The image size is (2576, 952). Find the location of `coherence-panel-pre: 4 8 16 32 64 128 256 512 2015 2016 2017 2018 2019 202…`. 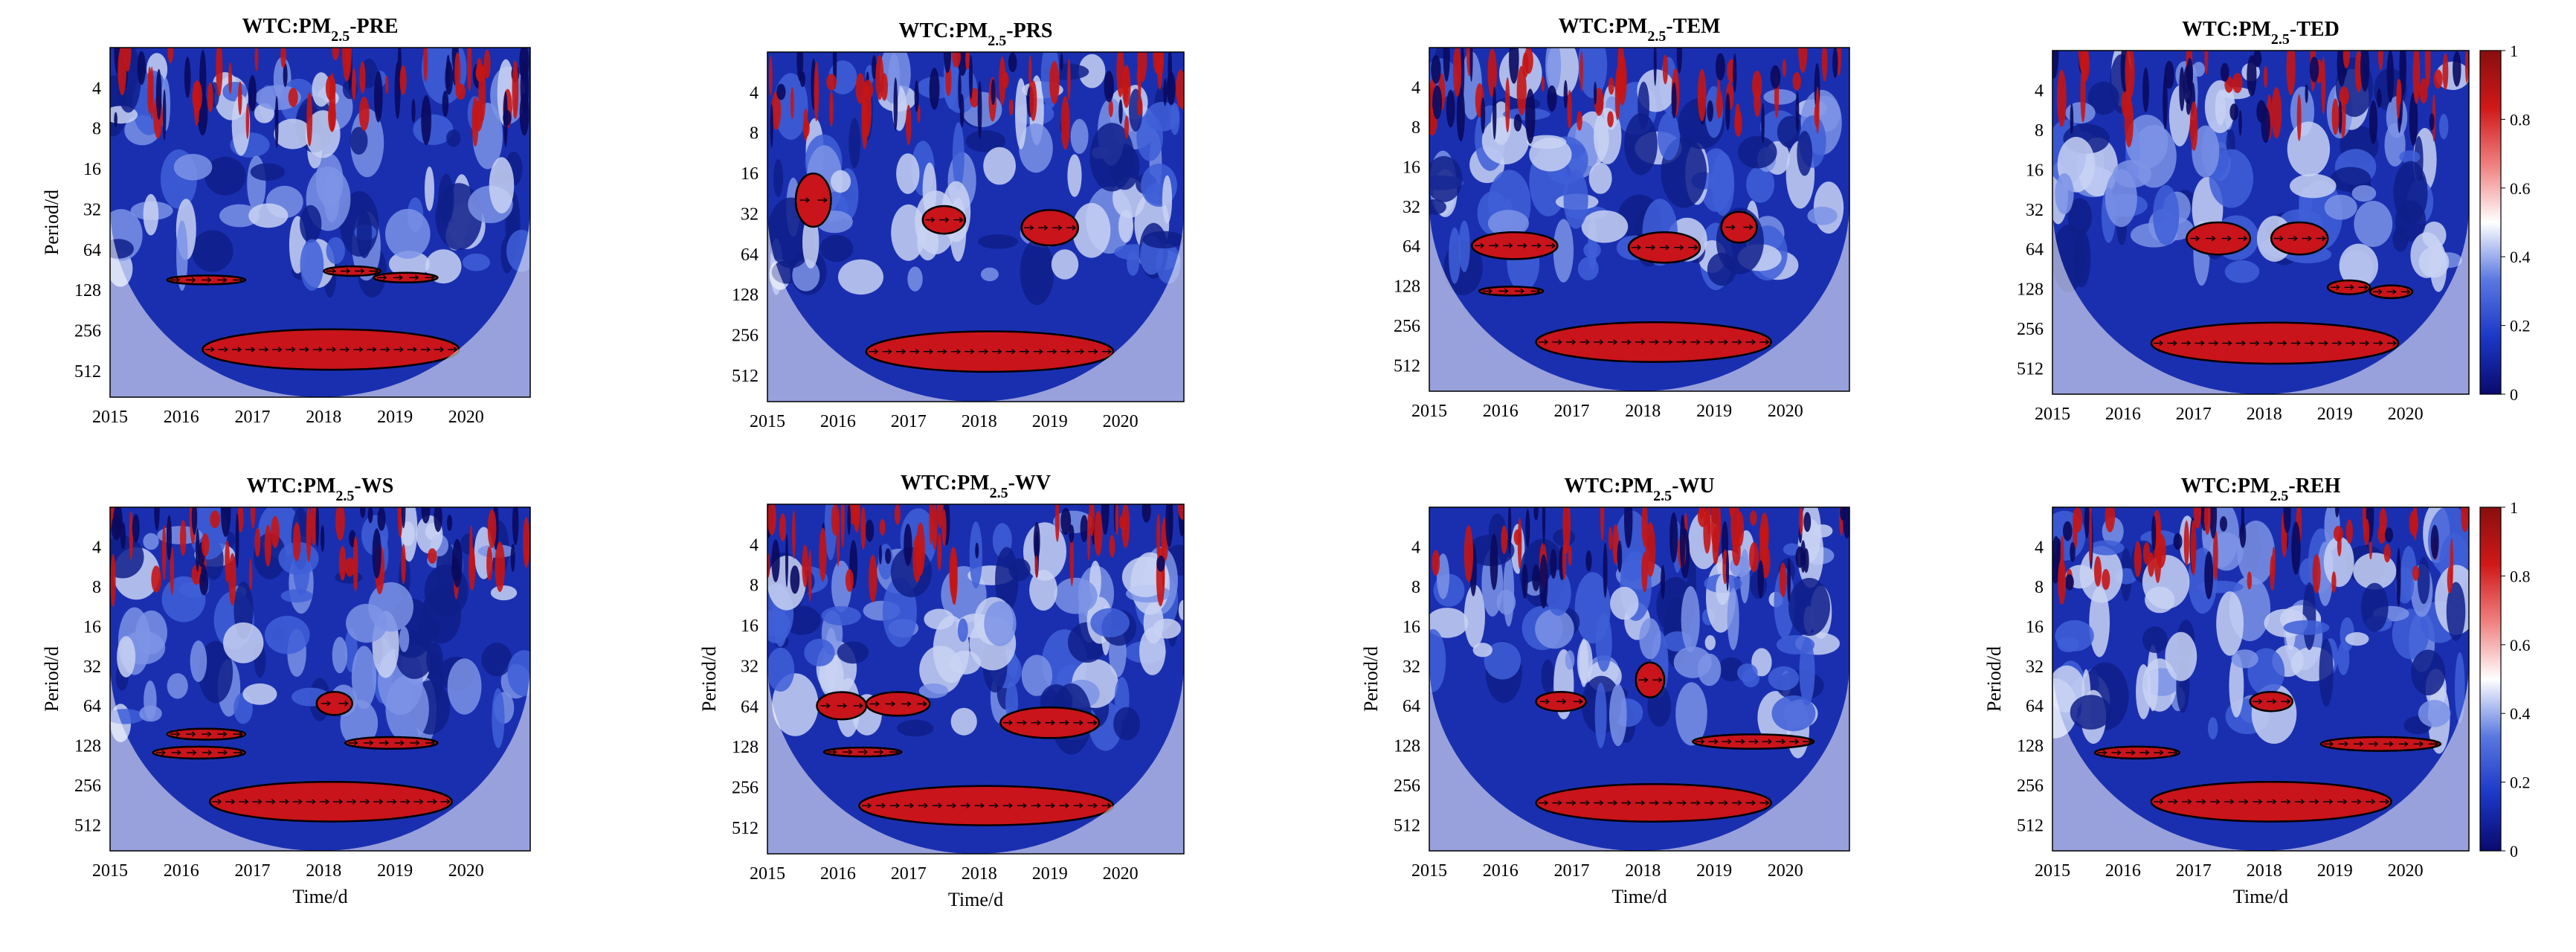

coherence-panel-pre: 4 8 16 32 64 128 256 512 2015 2016 2017 2018 2019 202… is located at coordinates (286, 221).